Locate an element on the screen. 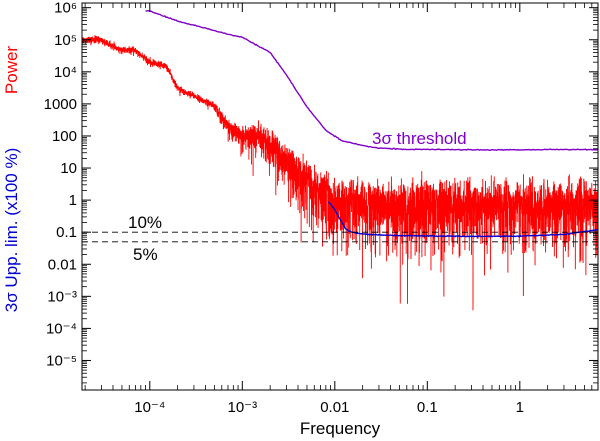 The height and width of the screenshot is (441, 600). y-tick-label: 1000 is located at coordinates (60, 104).